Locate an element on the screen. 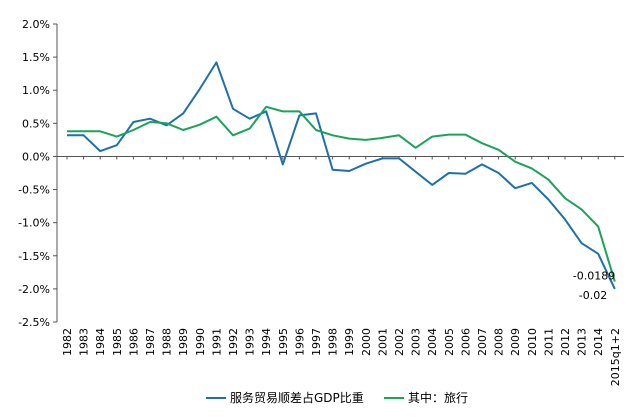 The width and height of the screenshot is (640, 417). x-tick-label: 1987 is located at coordinates (150, 342).